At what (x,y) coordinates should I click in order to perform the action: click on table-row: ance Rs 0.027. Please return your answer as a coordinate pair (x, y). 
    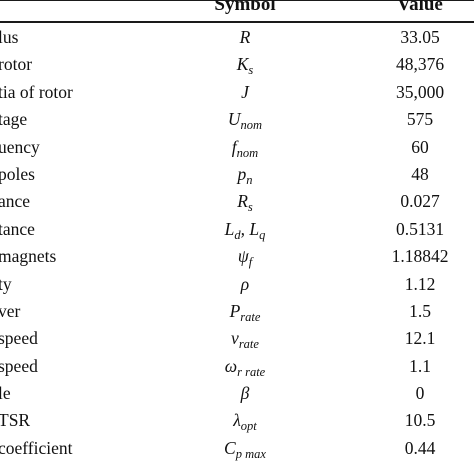
    Looking at the image, I should click on (237, 201).